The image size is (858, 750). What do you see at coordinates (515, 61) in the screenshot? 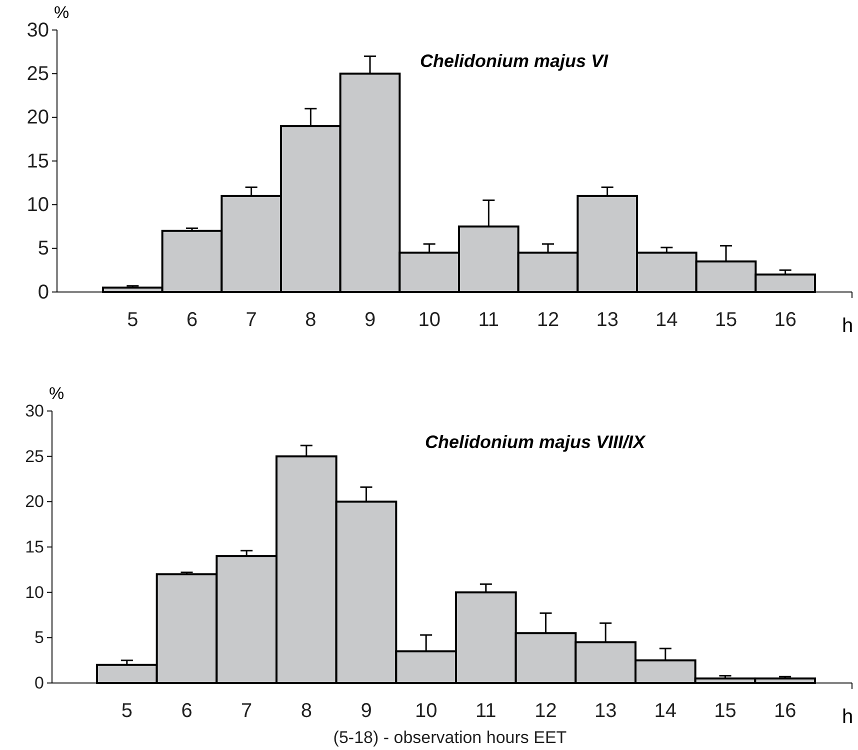
I see `text: Chelidonium majus VI` at bounding box center [515, 61].